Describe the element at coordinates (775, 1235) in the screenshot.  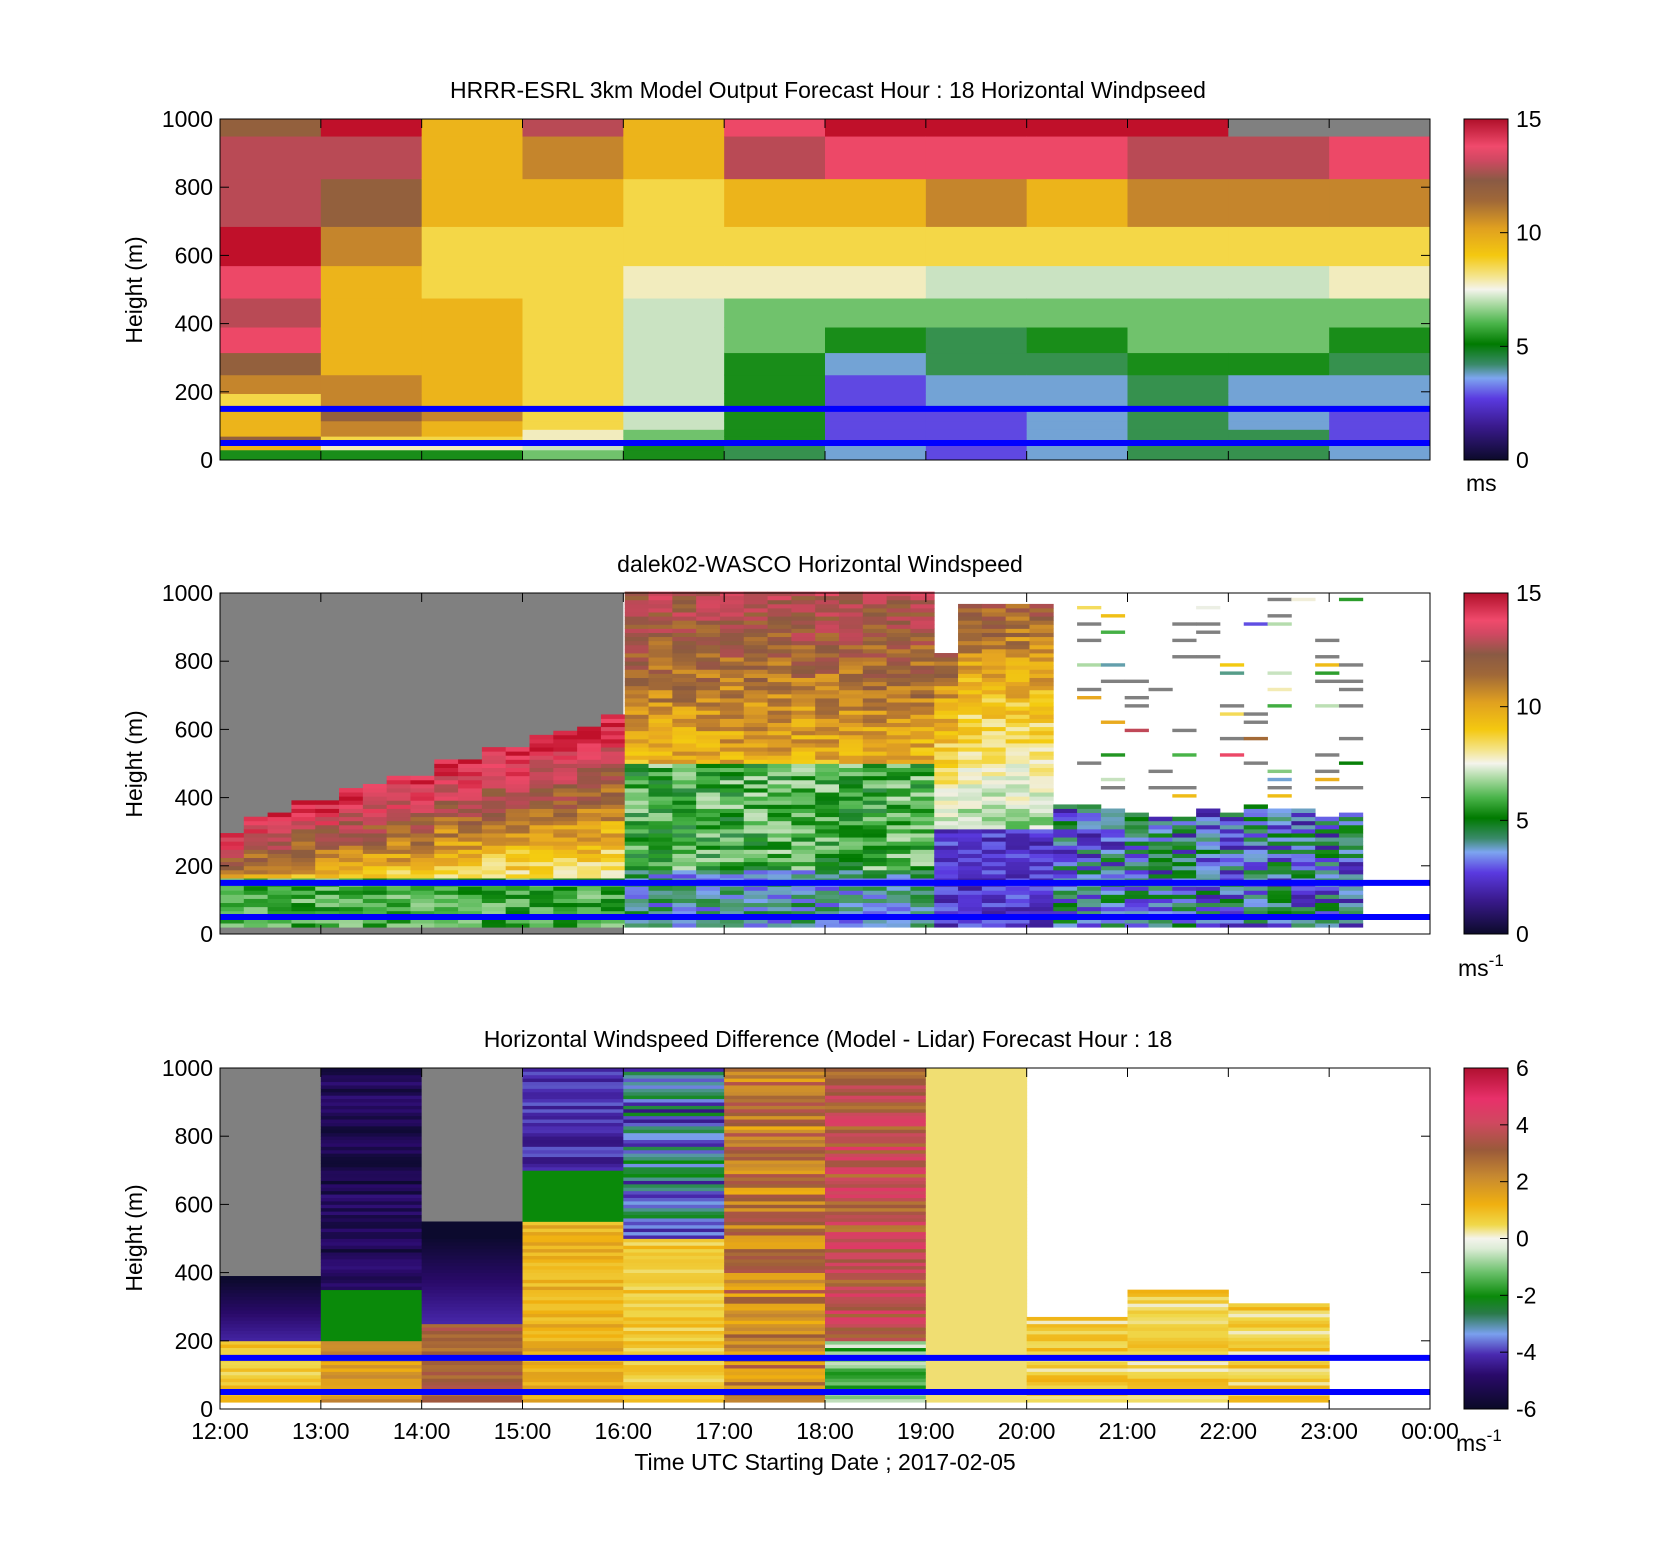
I see `panel-difference-cells` at that location.